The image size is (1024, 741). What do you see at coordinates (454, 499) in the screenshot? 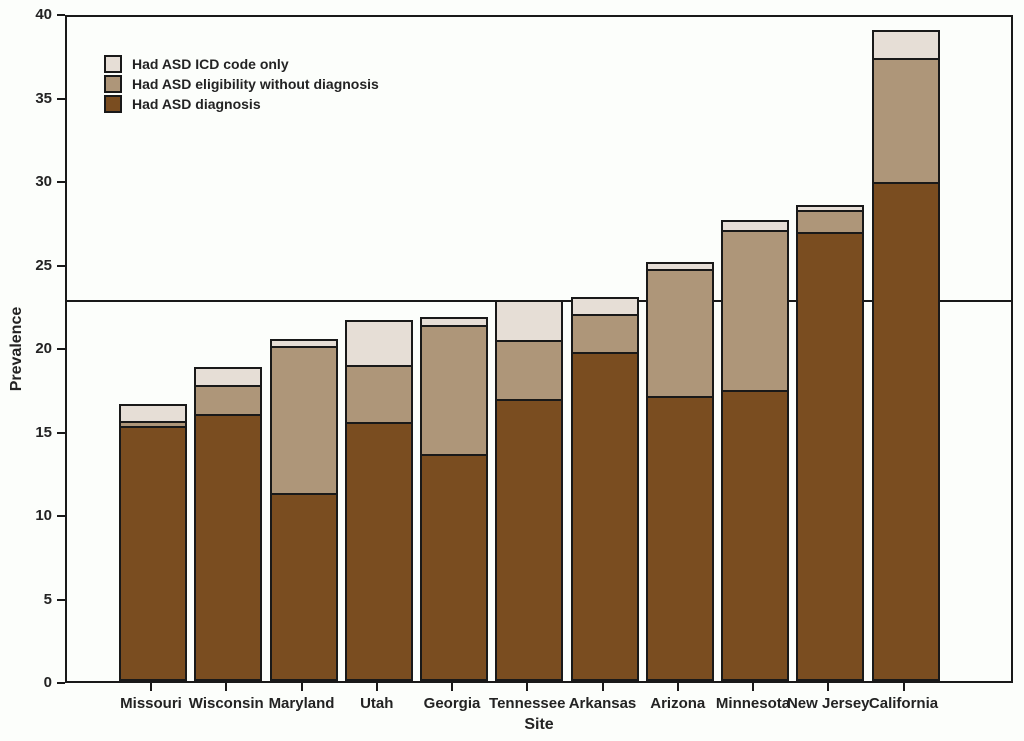
I see `bar-georgia` at bounding box center [454, 499].